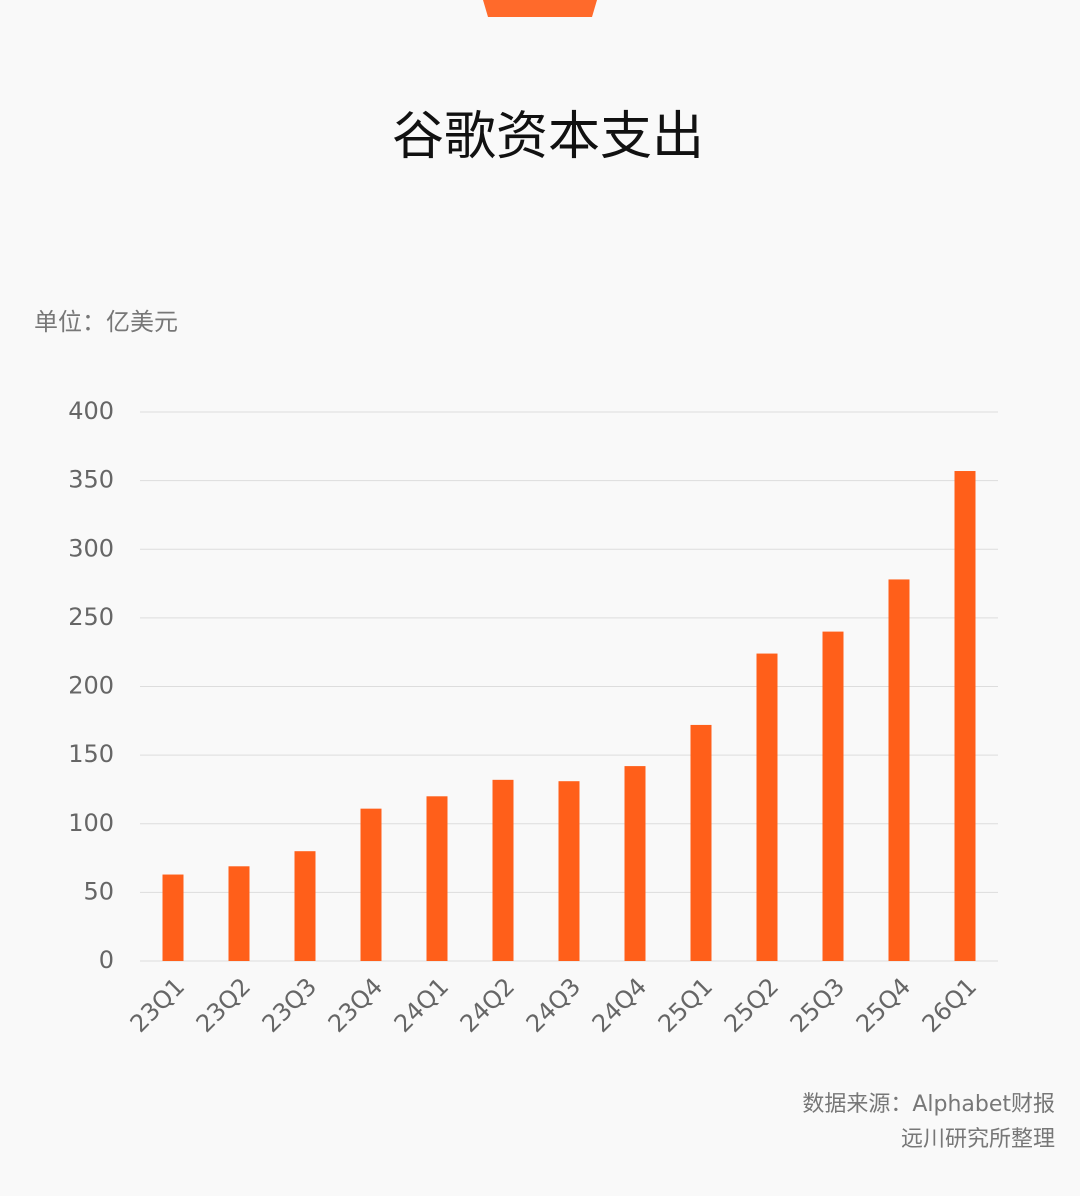 The height and width of the screenshot is (1196, 1080). What do you see at coordinates (91, 411) in the screenshot?
I see `y-tick-label: 400` at bounding box center [91, 411].